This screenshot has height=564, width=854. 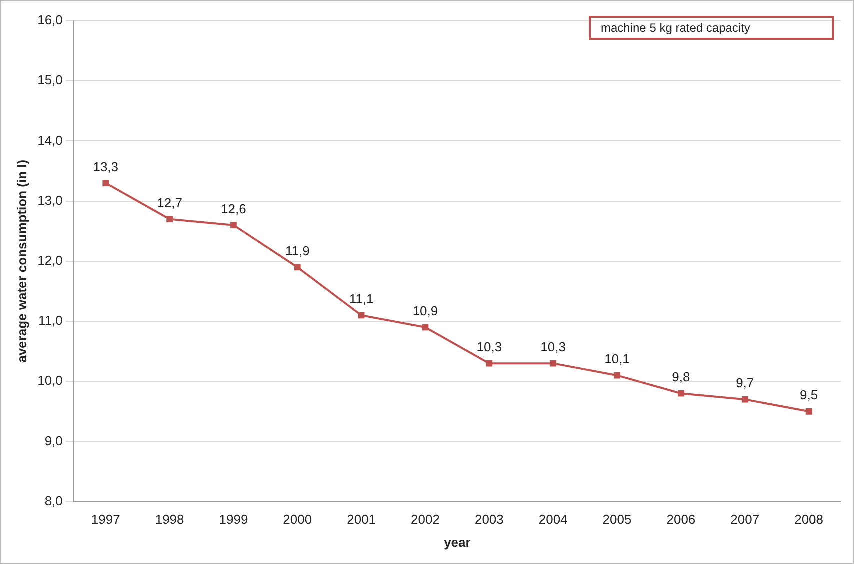 I want to click on data-label: 10,9, so click(x=425, y=311).